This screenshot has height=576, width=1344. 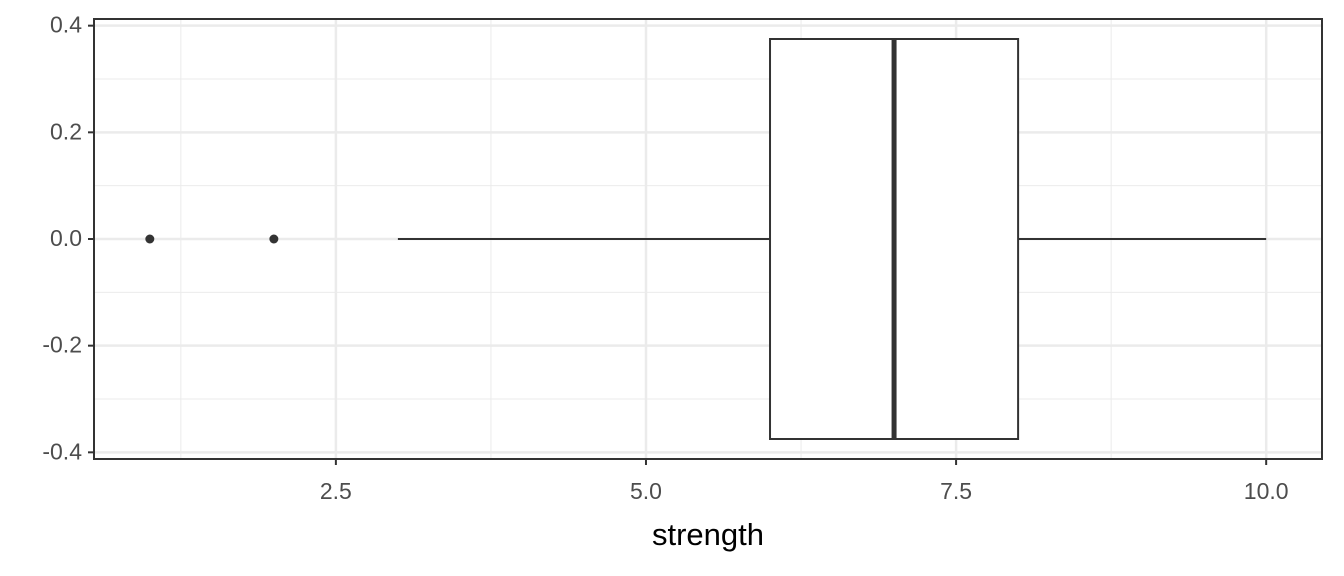 What do you see at coordinates (62, 345) in the screenshot?
I see `y-tick-label: -0.2` at bounding box center [62, 345].